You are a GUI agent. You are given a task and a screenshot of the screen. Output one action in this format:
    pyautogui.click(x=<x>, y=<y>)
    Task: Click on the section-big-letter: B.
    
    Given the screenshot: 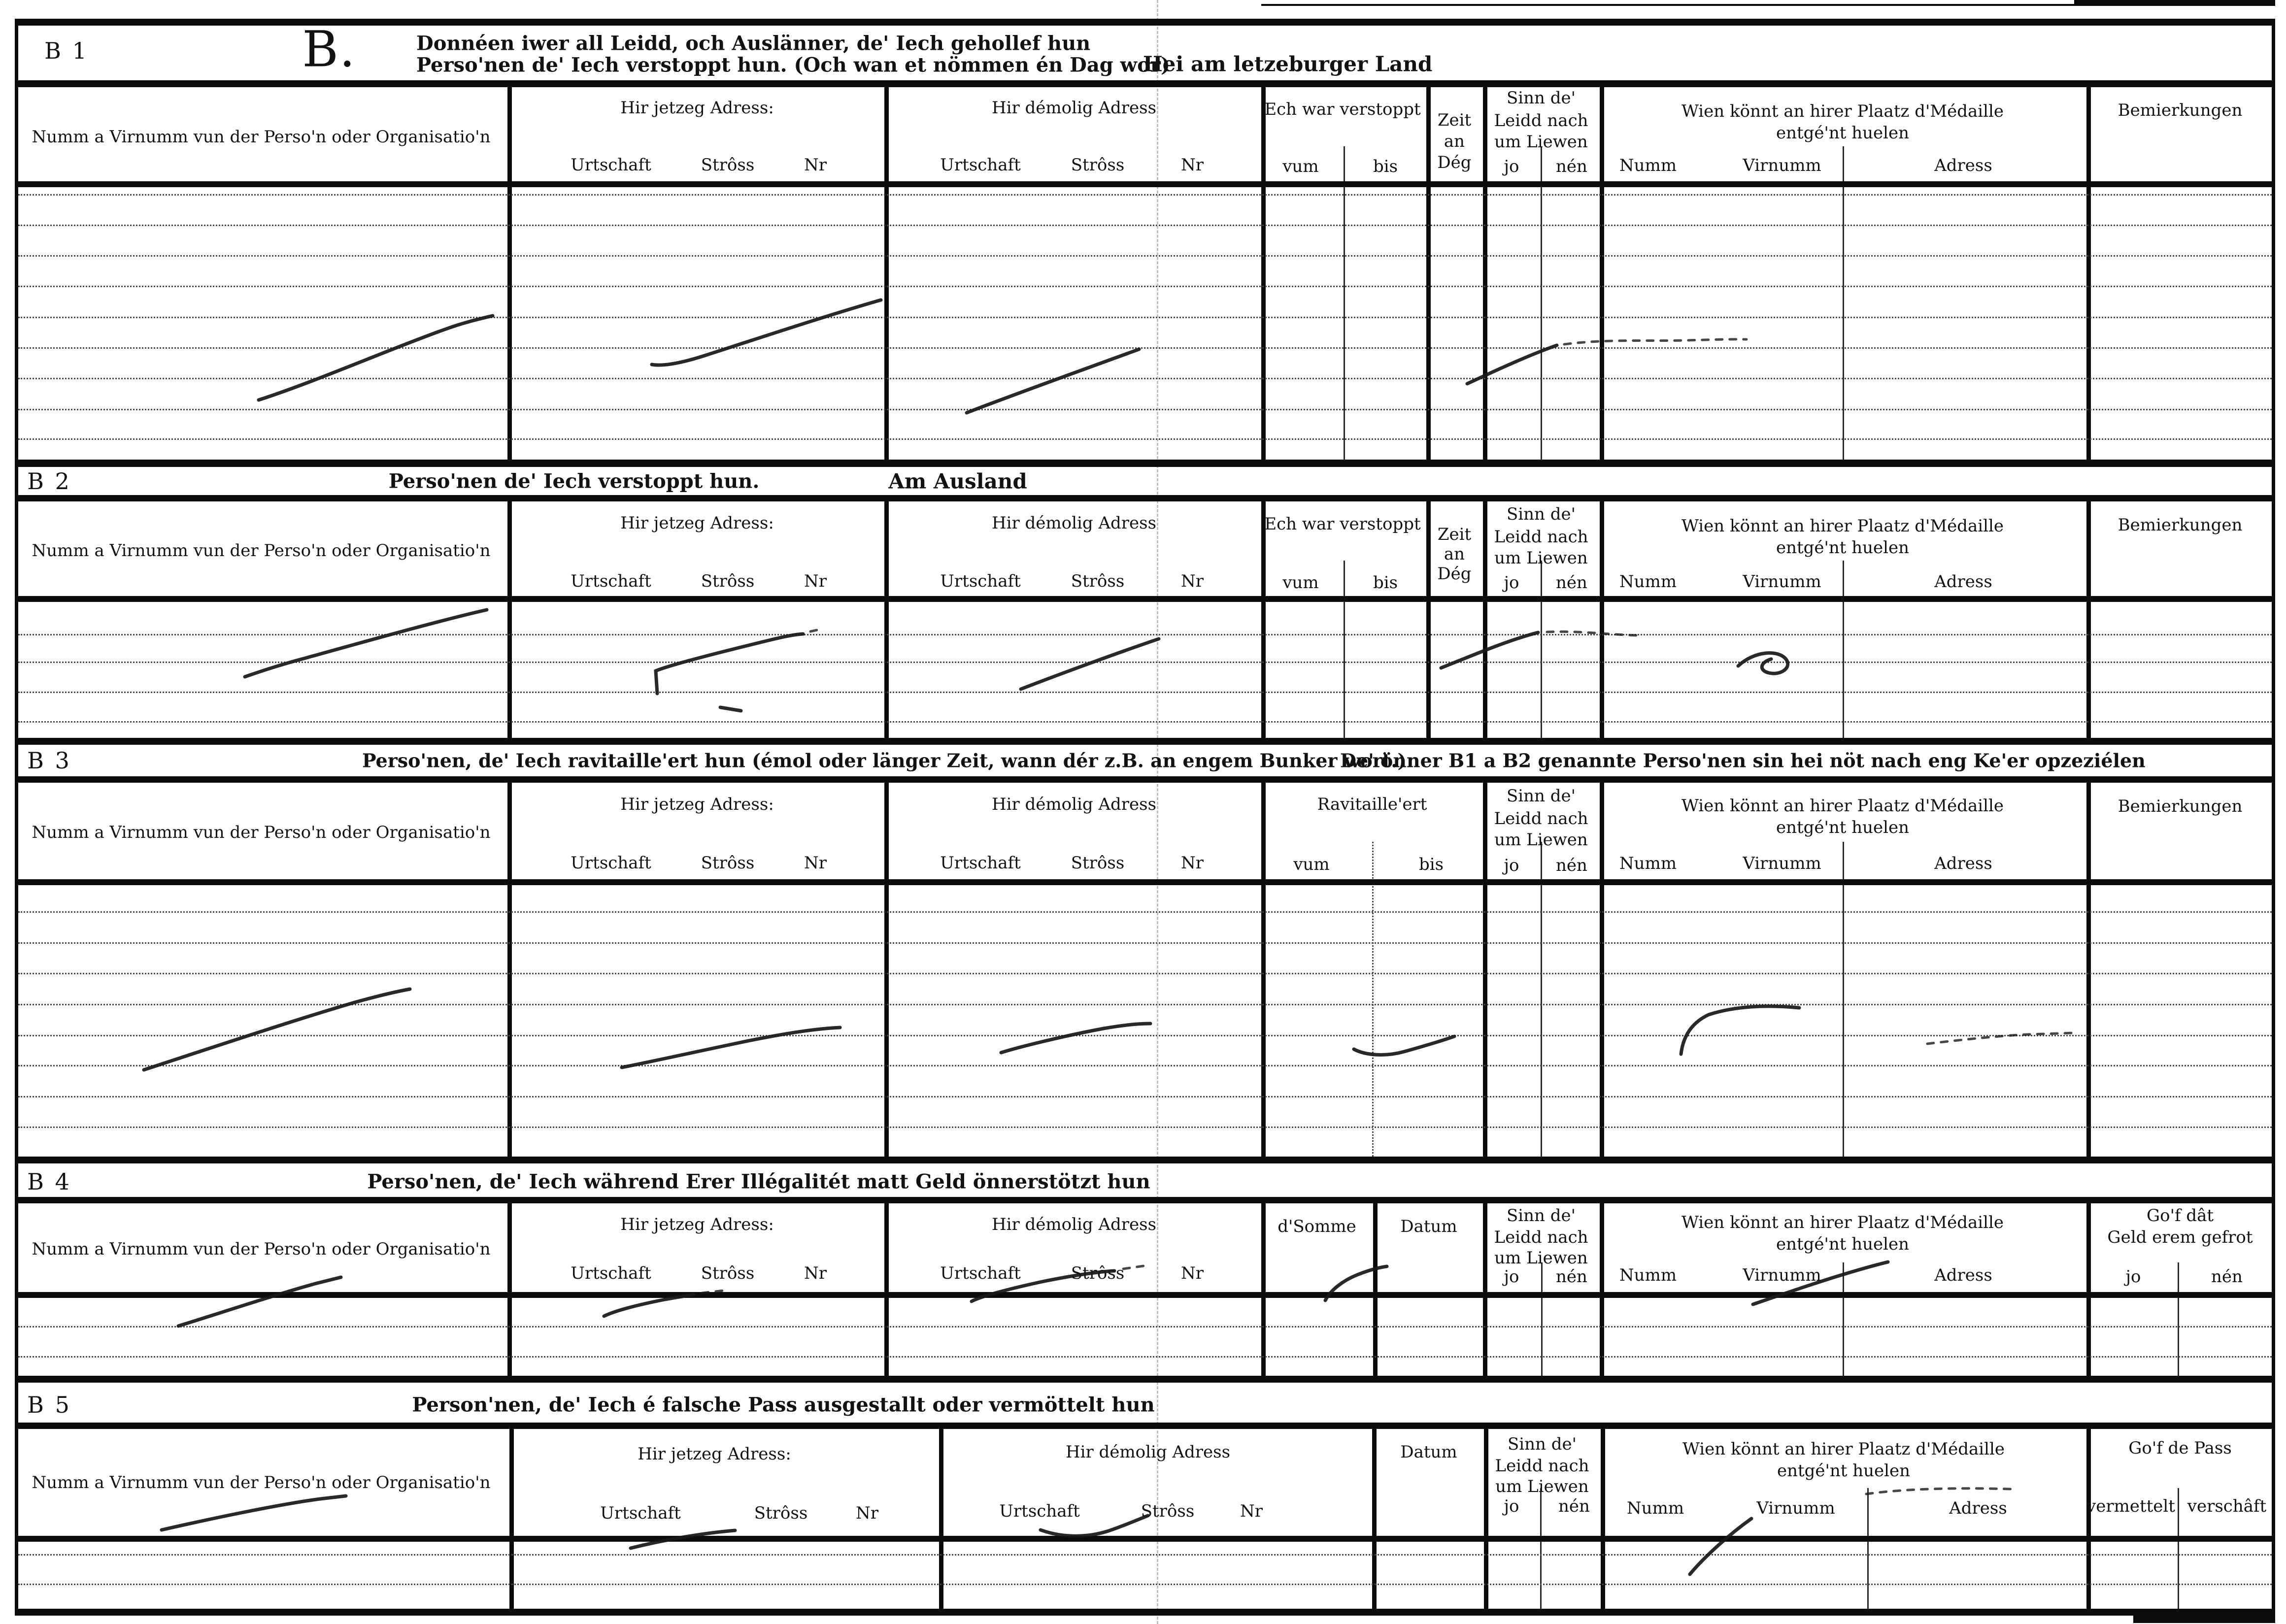 What is the action you would take?
    pyautogui.click(x=329, y=49)
    